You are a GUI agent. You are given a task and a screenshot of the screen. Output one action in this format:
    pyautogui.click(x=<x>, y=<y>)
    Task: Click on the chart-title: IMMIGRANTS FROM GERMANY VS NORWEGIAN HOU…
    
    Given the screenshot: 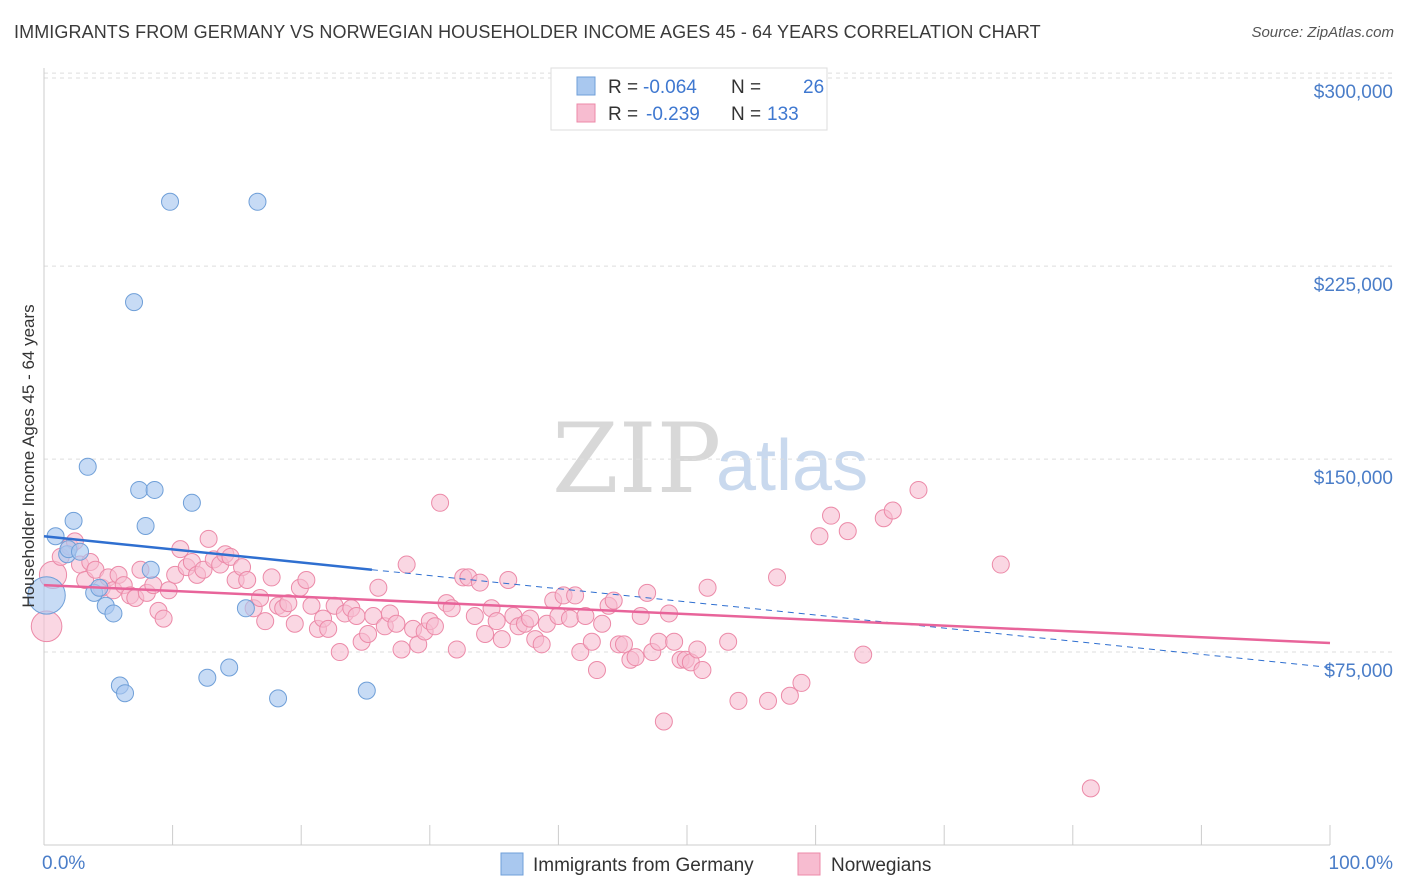 What is the action you would take?
    pyautogui.click(x=527, y=32)
    